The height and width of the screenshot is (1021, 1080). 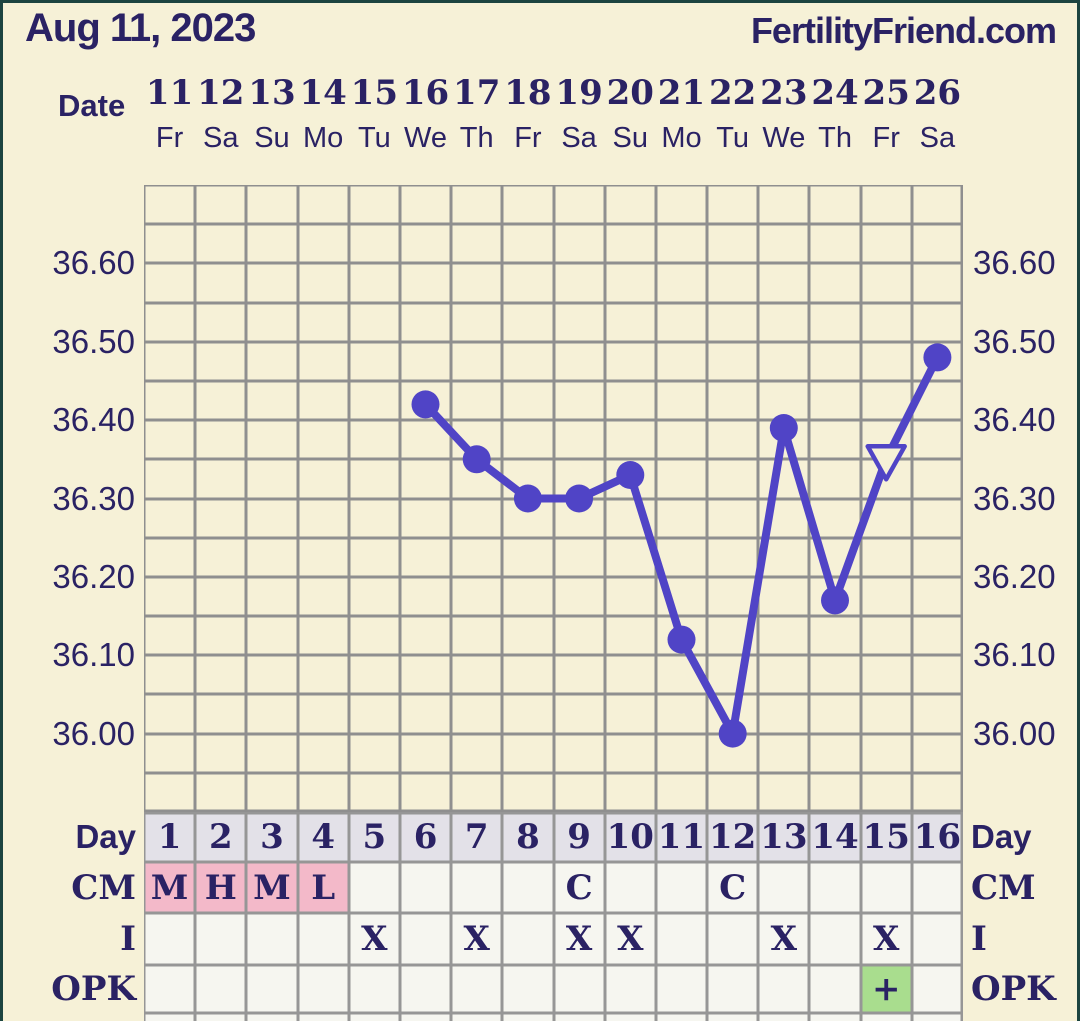 I want to click on day-cell-value: 12, so click(x=732, y=837).